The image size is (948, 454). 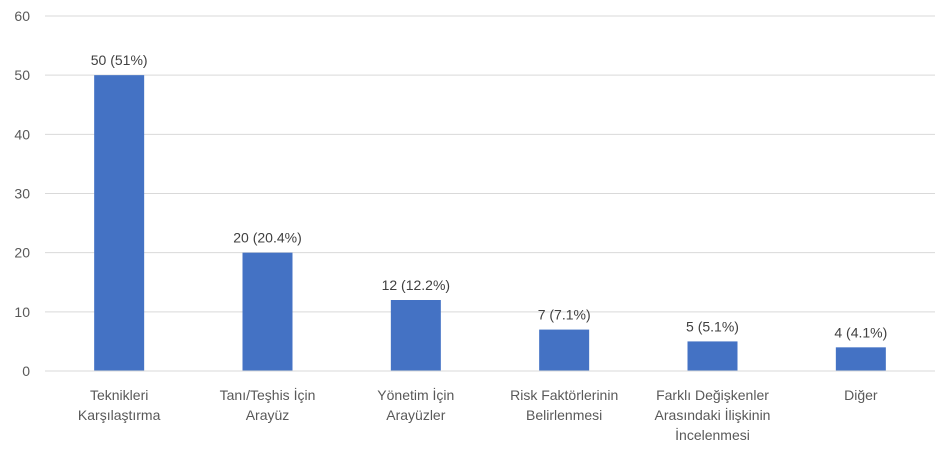 I want to click on category-label: Yönetim İçin, so click(x=415, y=394).